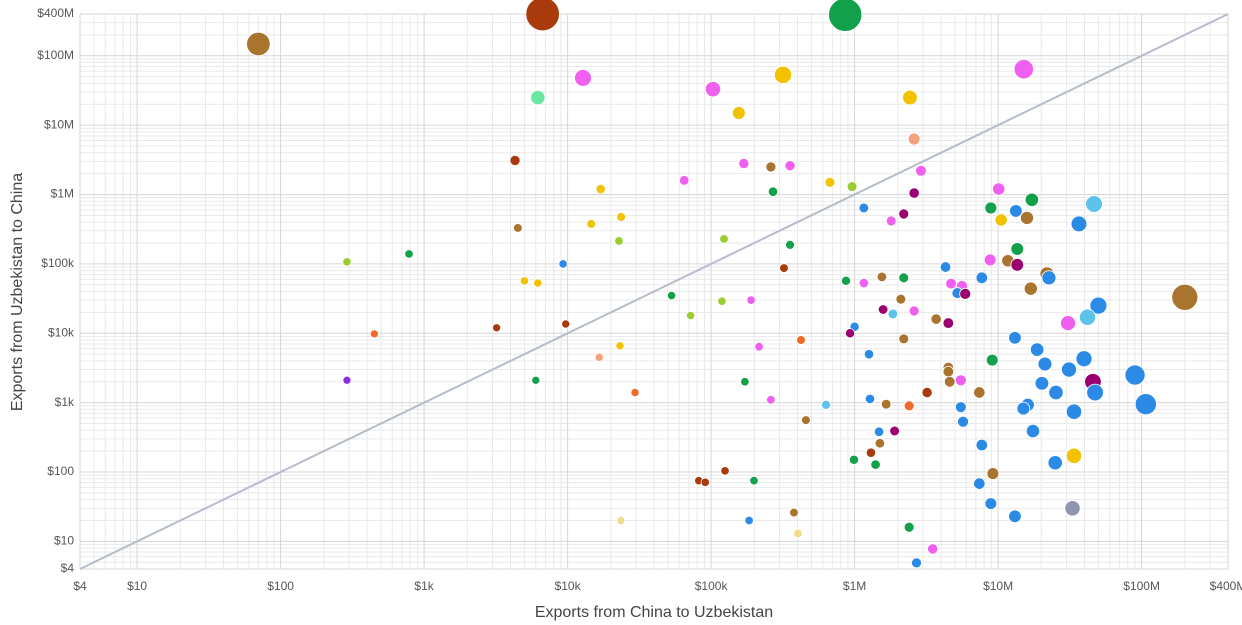 The image size is (1242, 625). Describe the element at coordinates (64, 541) in the screenshot. I see `y-tick-label: $10` at that location.